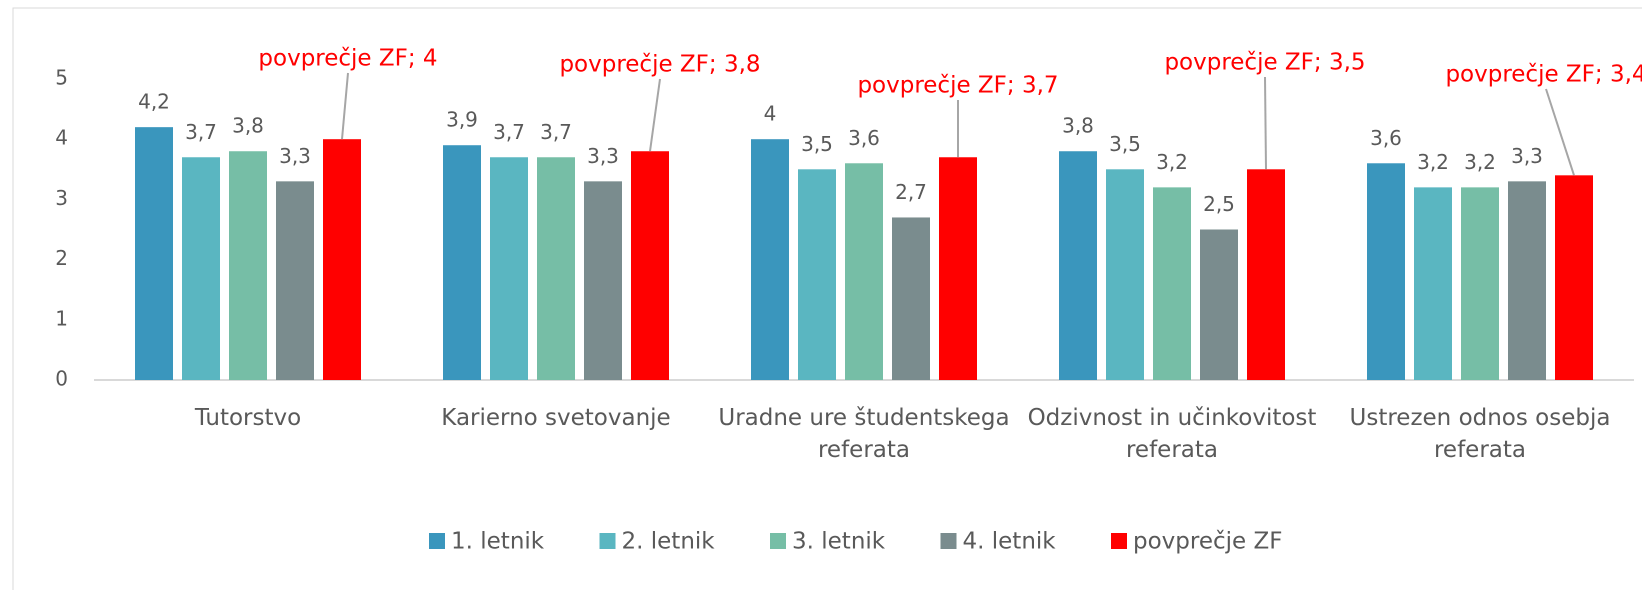  What do you see at coordinates (347, 59) in the screenshot?
I see `data-label: povprečje ZF; 4` at bounding box center [347, 59].